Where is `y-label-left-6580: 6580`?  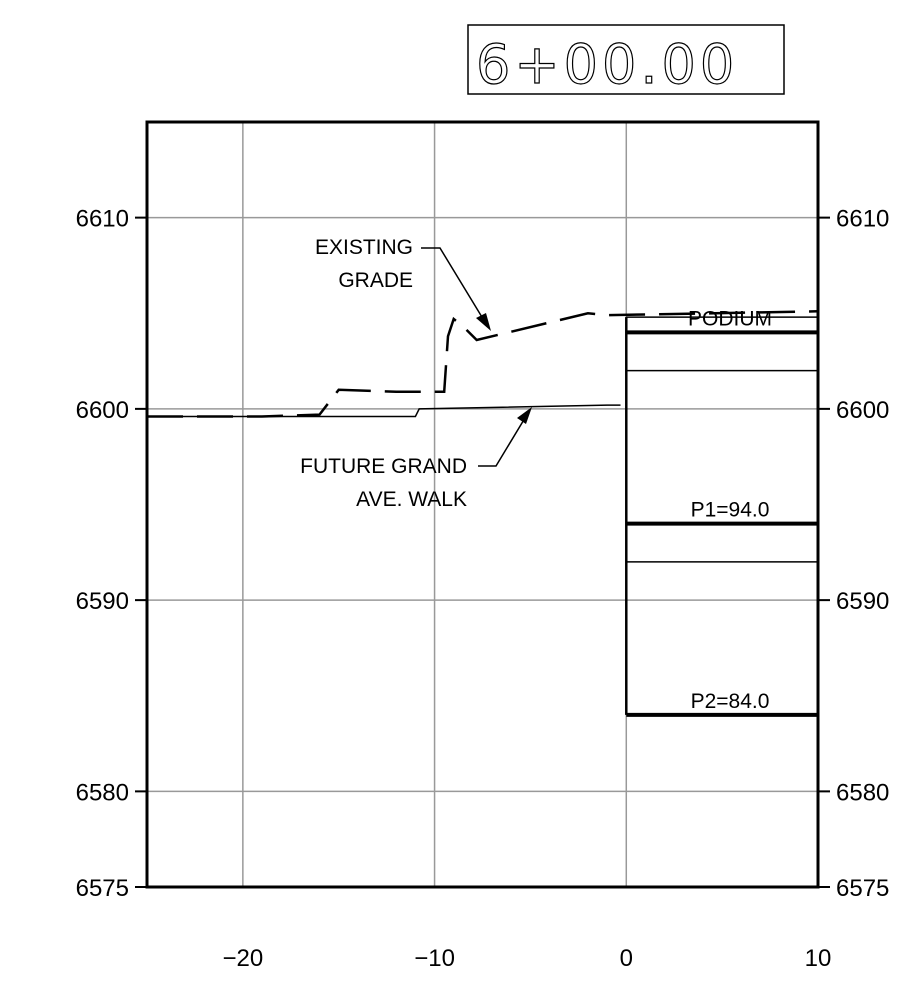 y-label-left-6580: 6580 is located at coordinates (102, 792).